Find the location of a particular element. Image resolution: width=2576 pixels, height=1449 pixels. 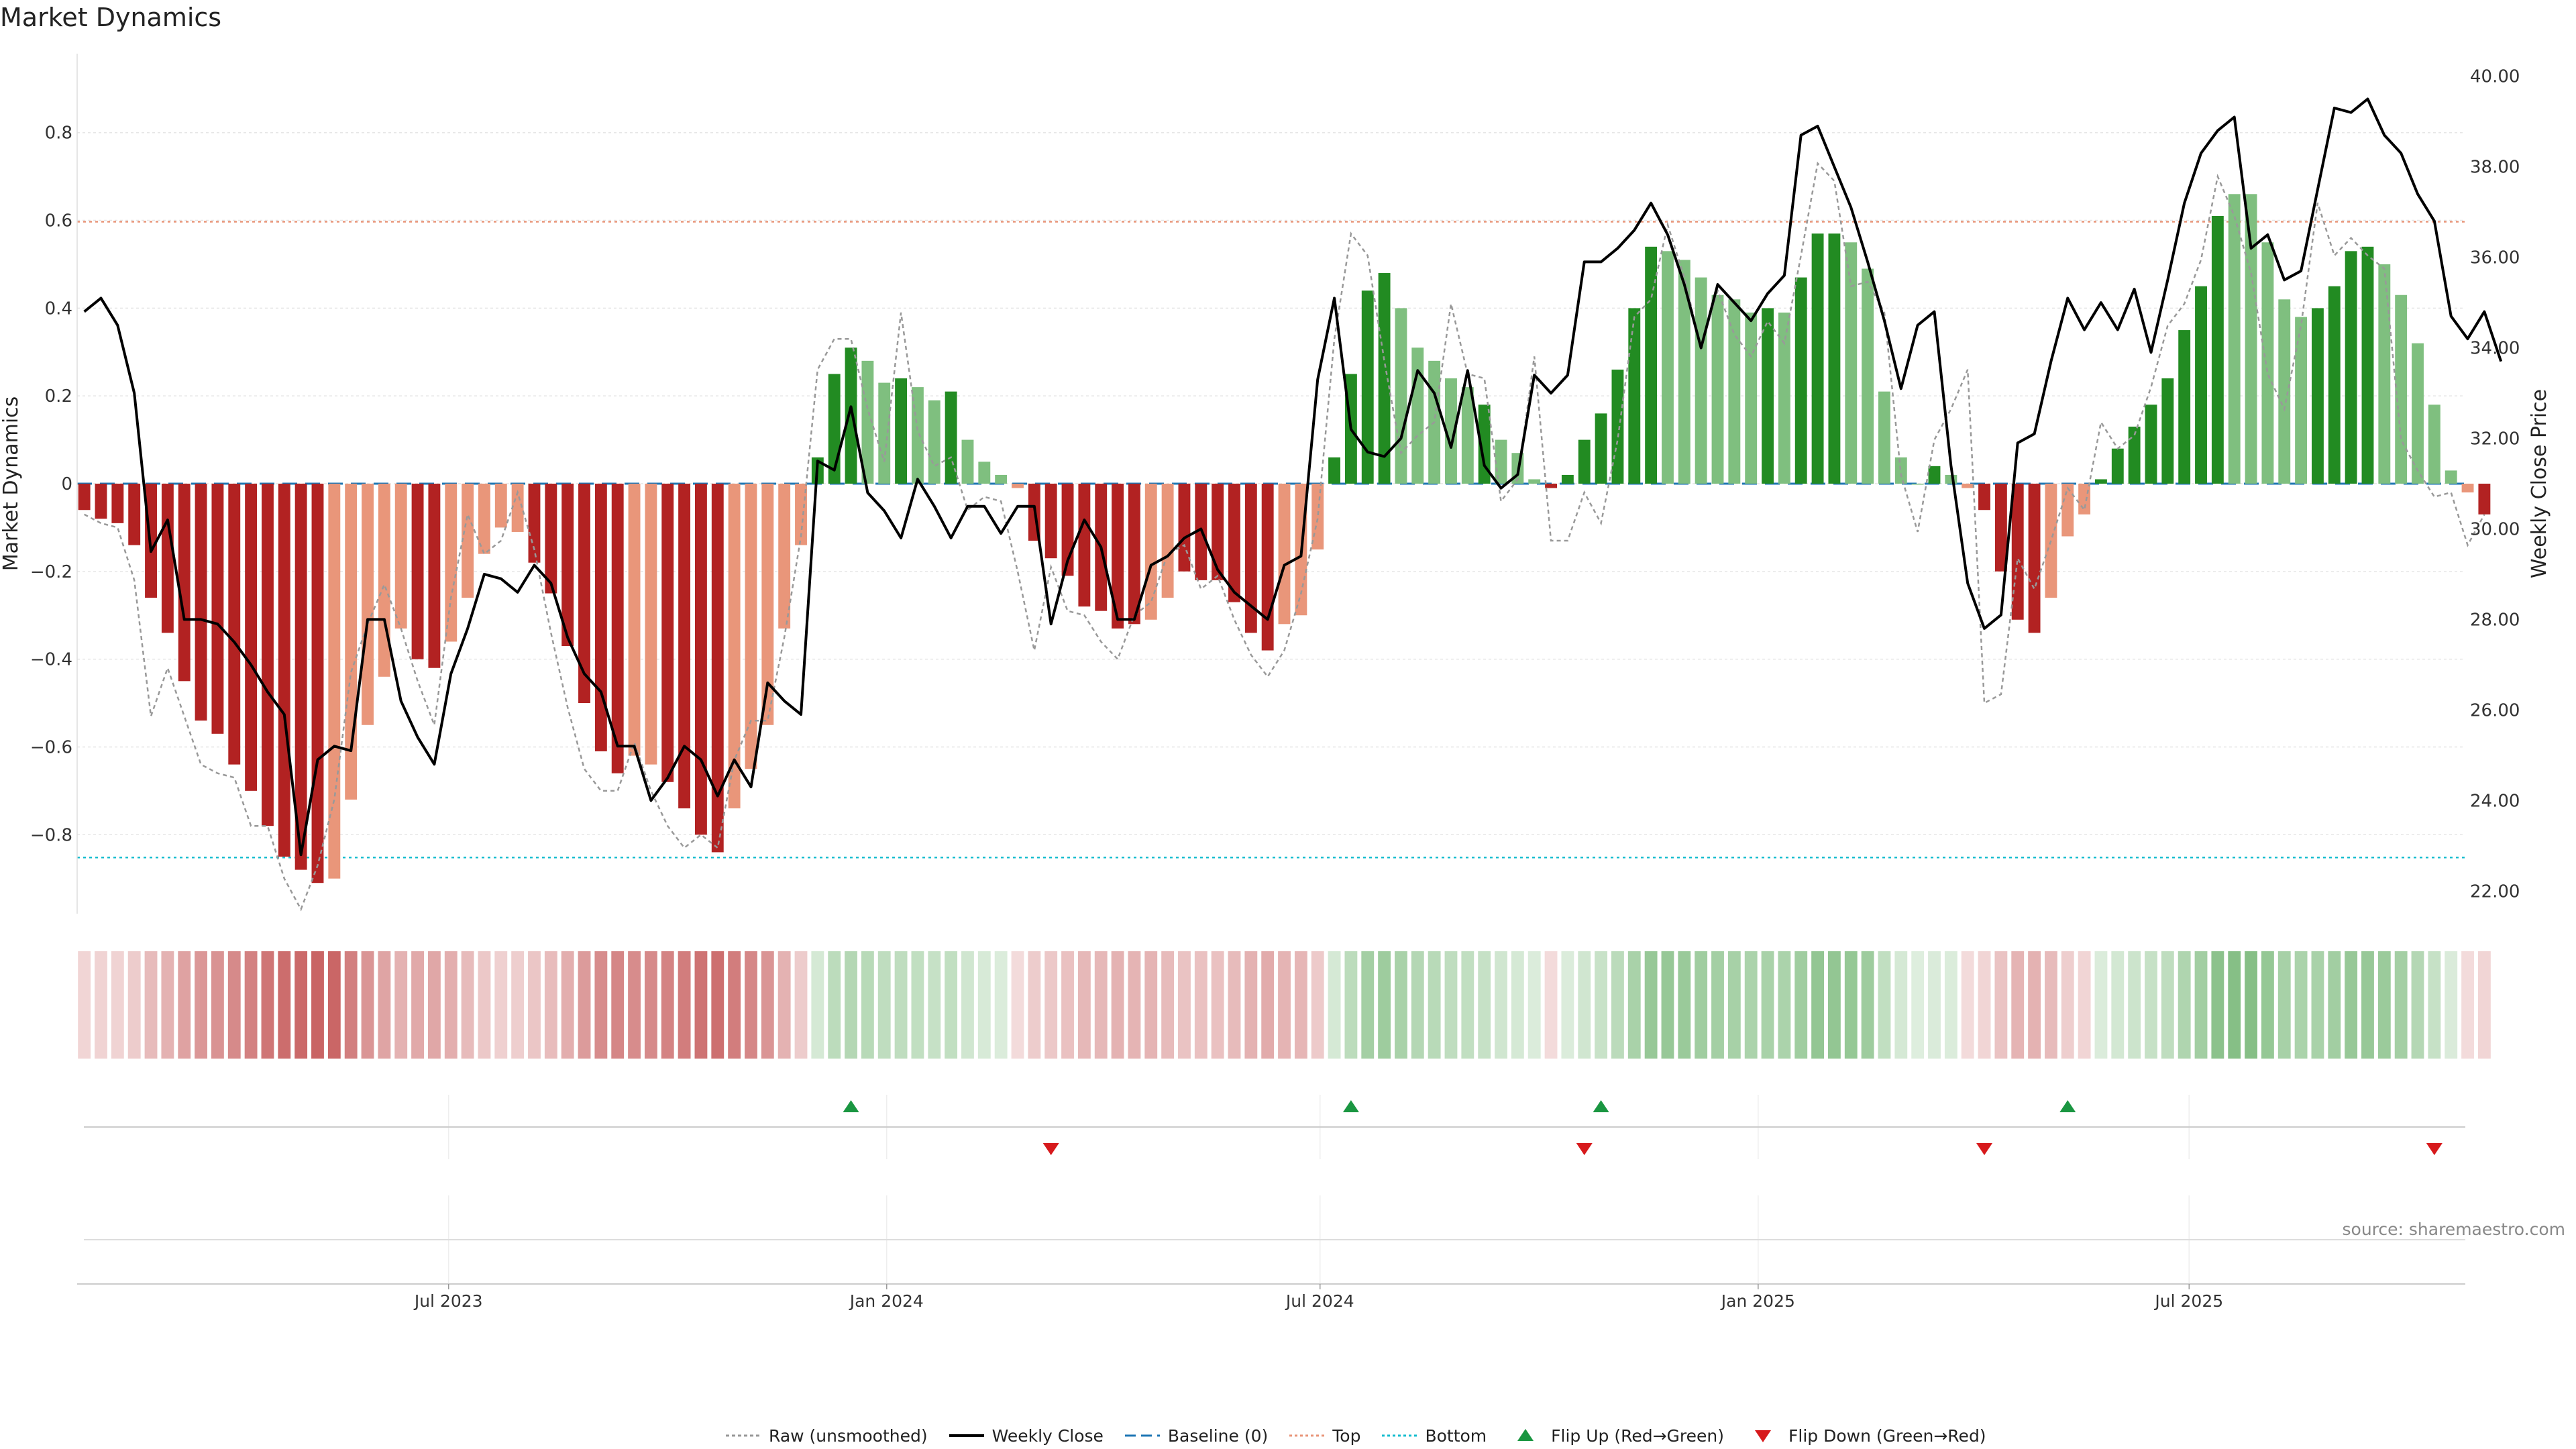

legend-item: Raw (unsmoothed) is located at coordinates (826, 1436).